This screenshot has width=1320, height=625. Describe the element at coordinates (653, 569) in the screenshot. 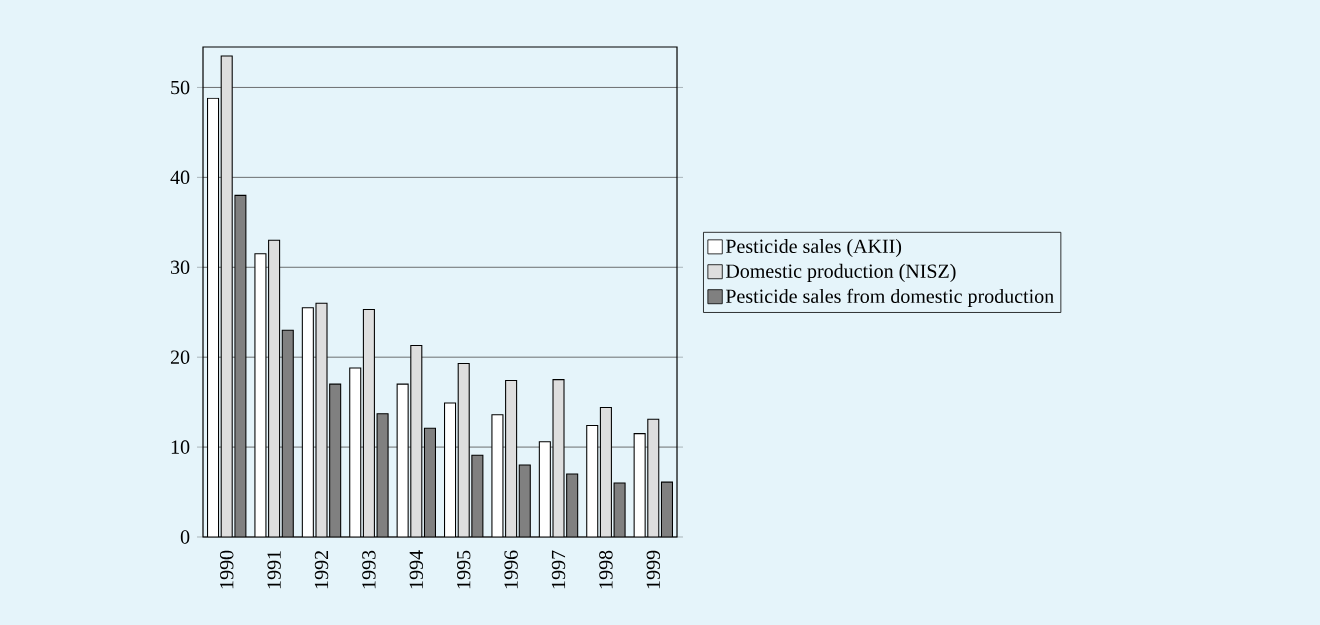

I see `x-tick-label: 1999` at that location.